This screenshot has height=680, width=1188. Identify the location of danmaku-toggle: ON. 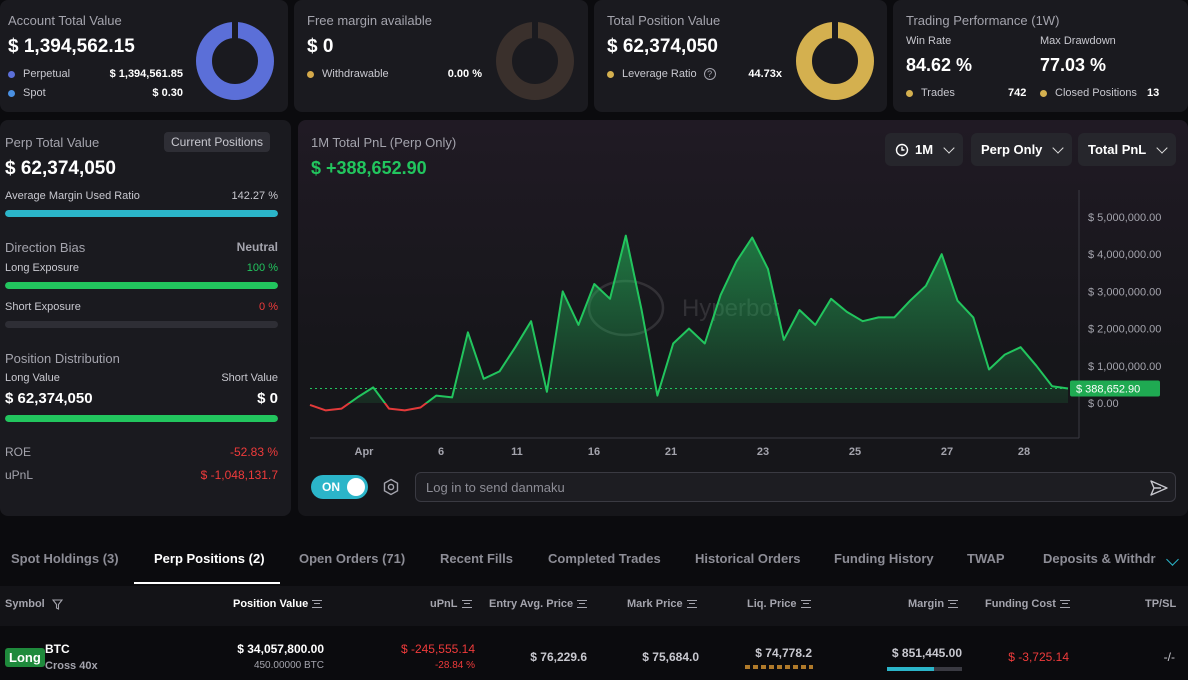
(339, 487).